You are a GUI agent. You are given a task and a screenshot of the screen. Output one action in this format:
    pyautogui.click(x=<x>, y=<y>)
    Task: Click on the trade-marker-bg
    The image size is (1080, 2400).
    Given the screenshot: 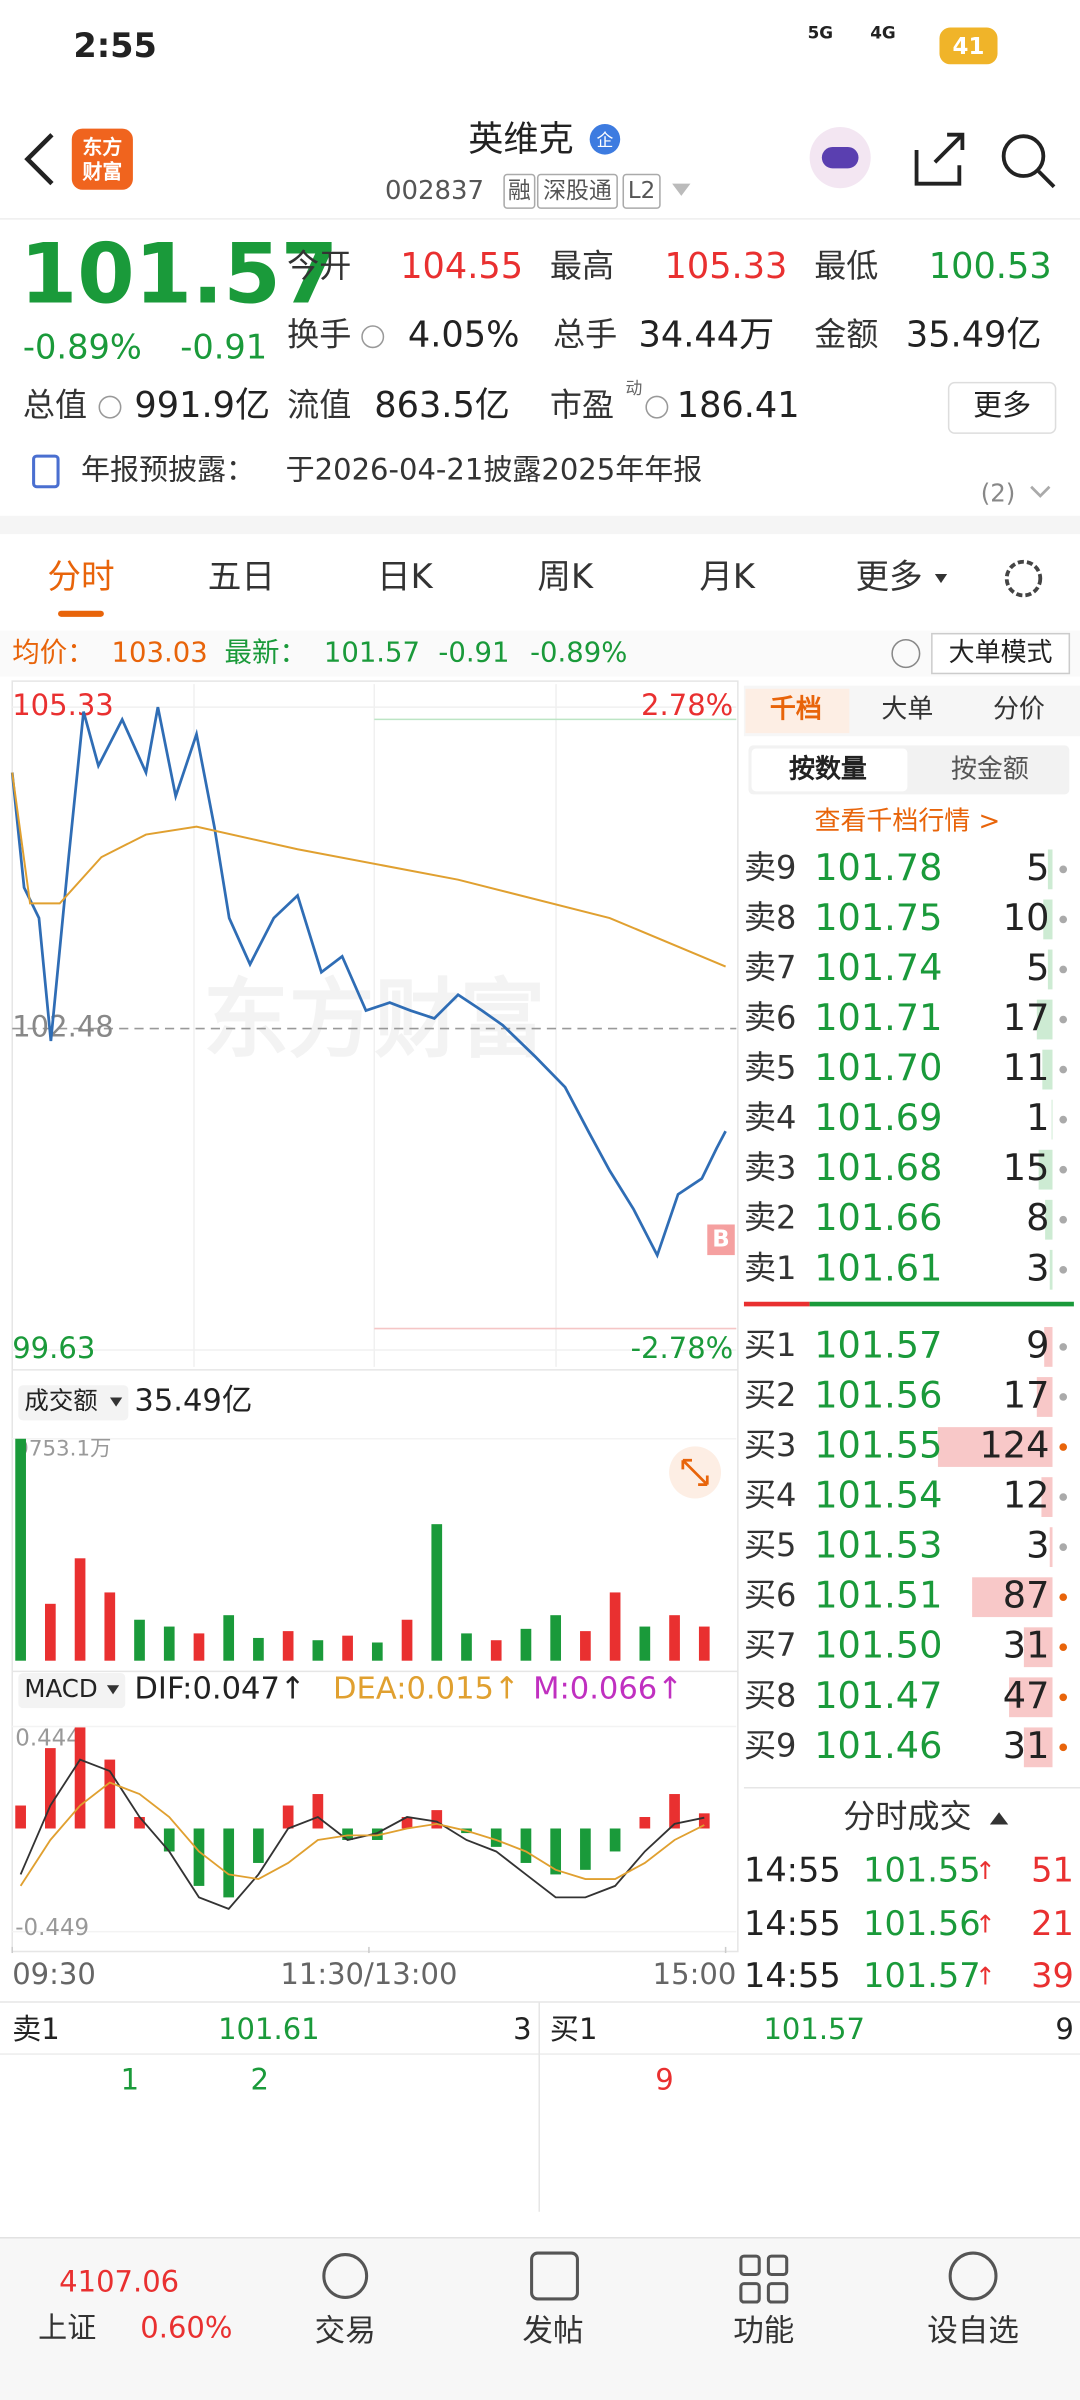 What is the action you would take?
    pyautogui.click(x=721, y=1240)
    